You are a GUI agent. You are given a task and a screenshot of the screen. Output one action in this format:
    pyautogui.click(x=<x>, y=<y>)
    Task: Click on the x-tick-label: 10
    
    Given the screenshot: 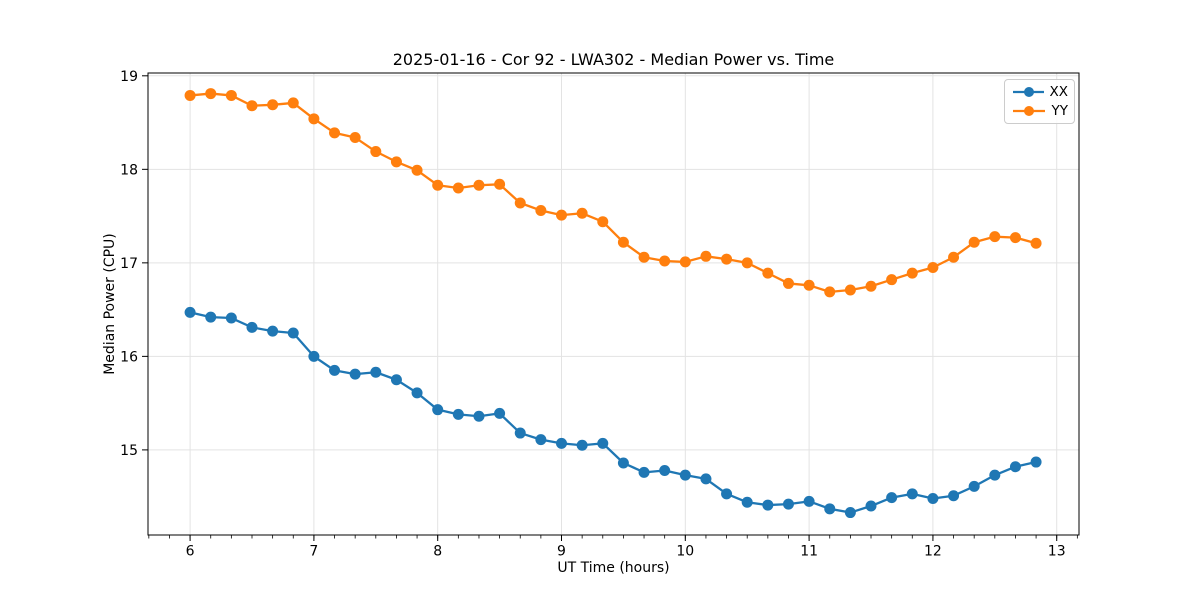 What is the action you would take?
    pyautogui.click(x=685, y=552)
    